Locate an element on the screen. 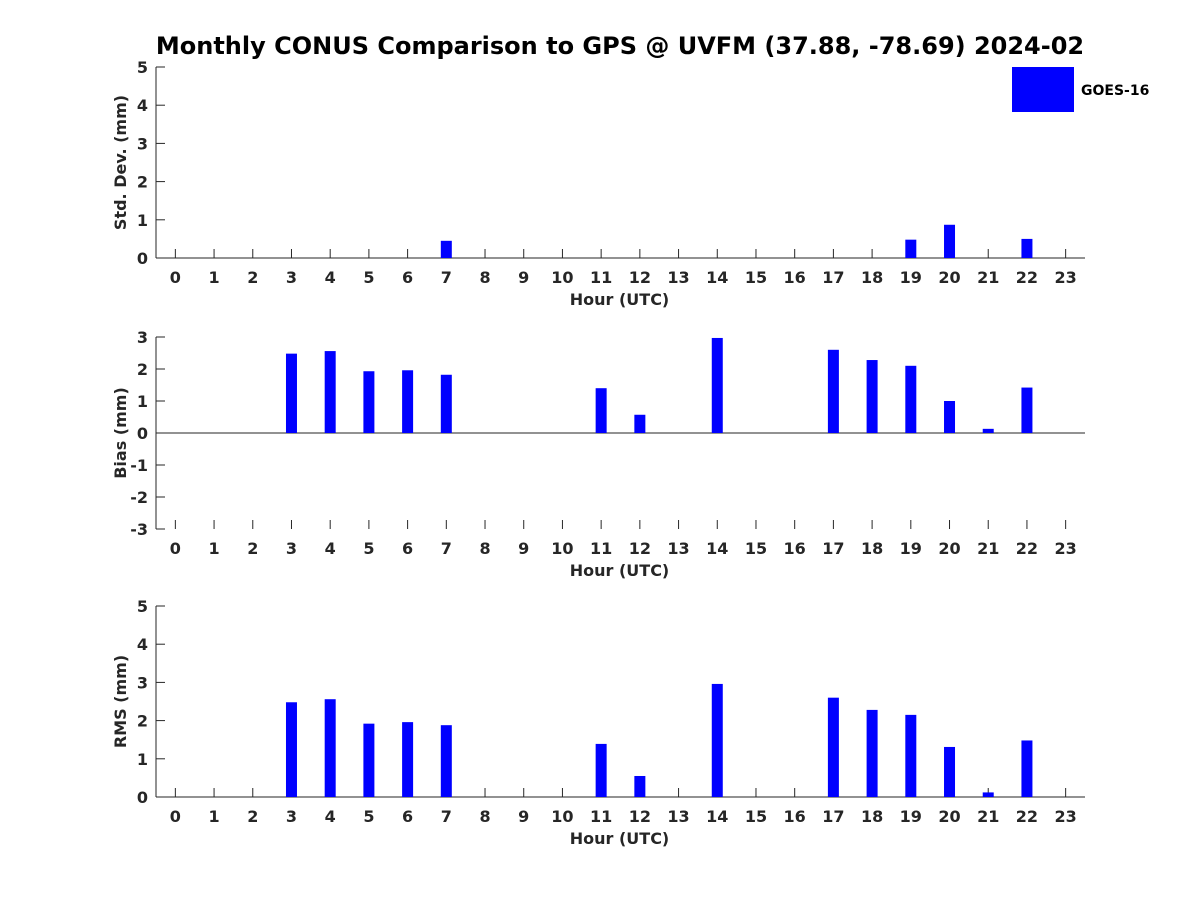 This screenshot has height=900, width=1200. std-dev-x-tick-label: 22 is located at coordinates (1027, 277).